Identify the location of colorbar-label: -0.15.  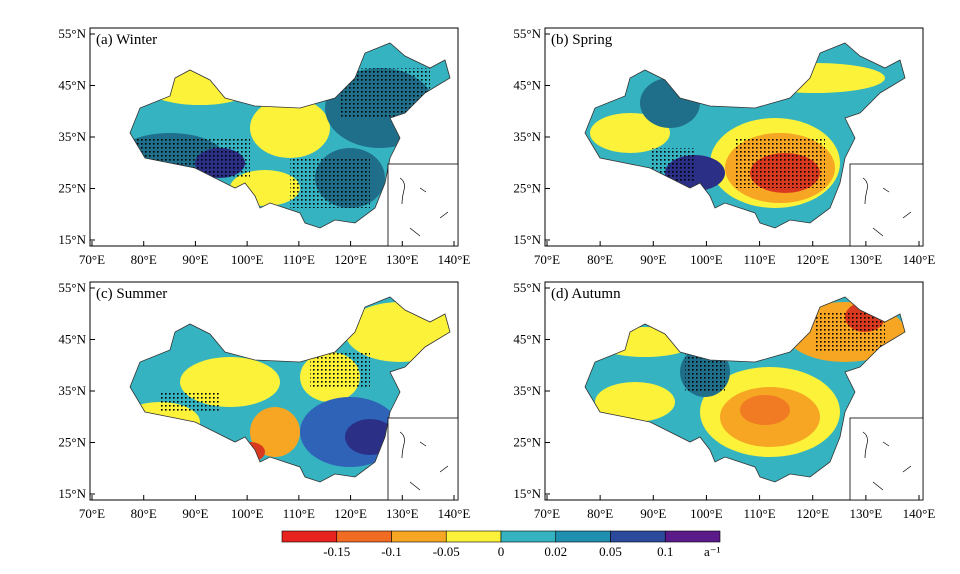
(336, 551).